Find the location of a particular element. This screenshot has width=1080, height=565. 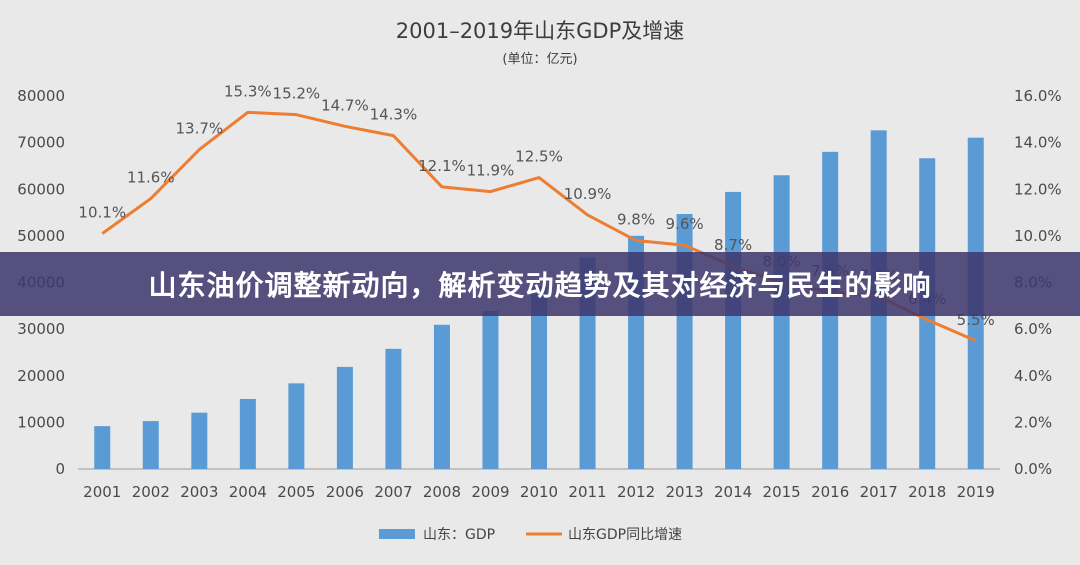

x-tick-label: 2016 is located at coordinates (830, 492).